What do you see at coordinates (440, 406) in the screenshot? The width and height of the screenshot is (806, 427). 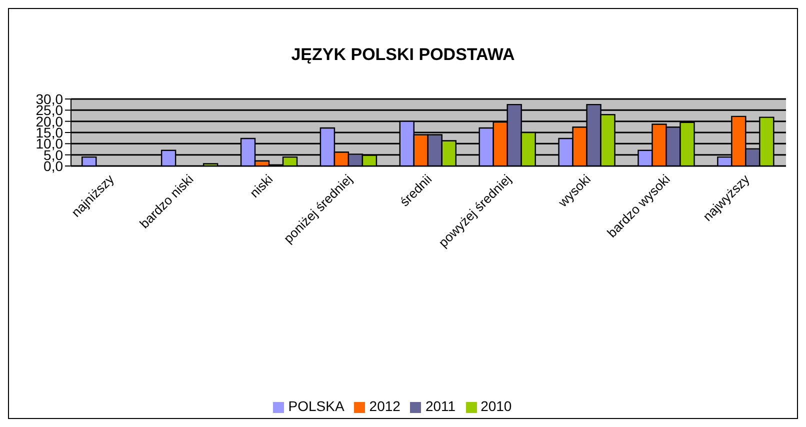 I see `legend-label: 2011` at bounding box center [440, 406].